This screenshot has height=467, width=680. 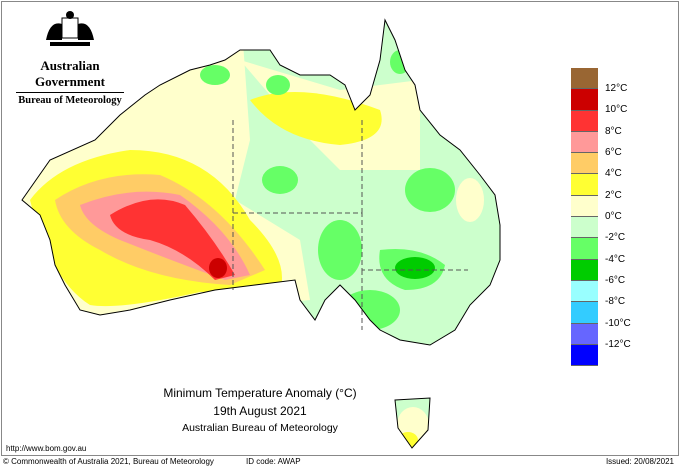 I want to click on legend-label: 4°C, so click(x=613, y=173).